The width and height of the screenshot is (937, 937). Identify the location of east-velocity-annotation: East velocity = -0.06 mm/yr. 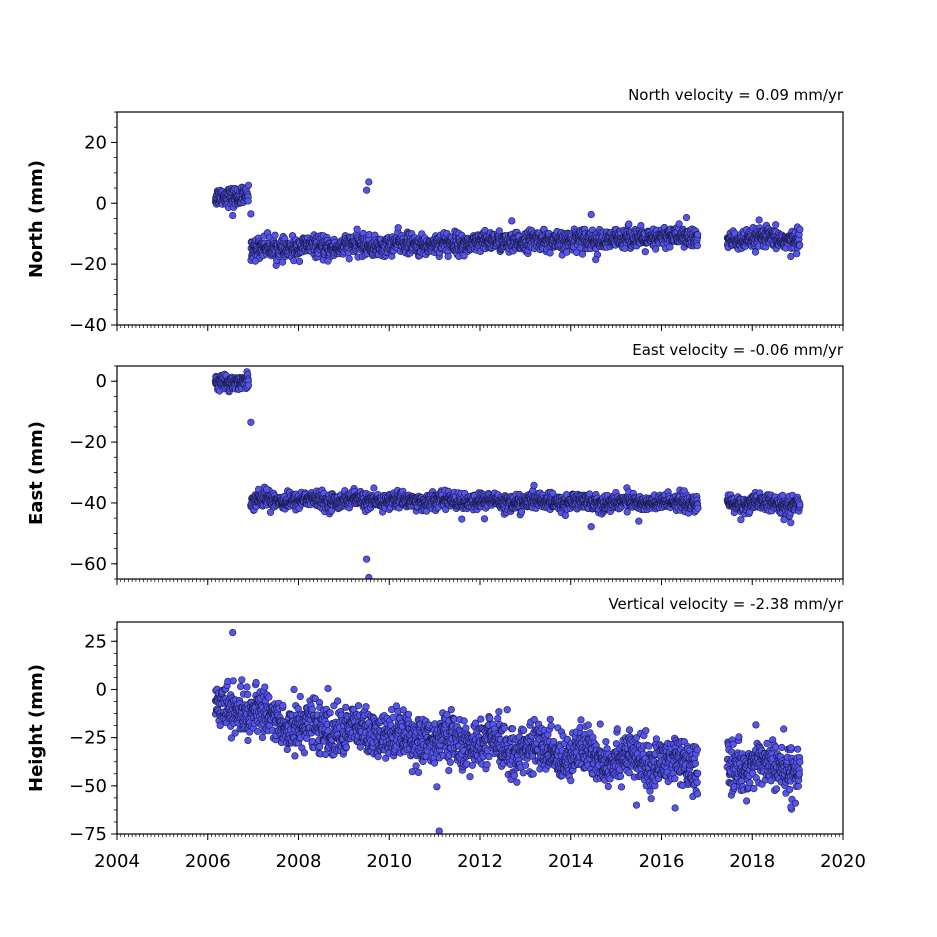
(738, 350).